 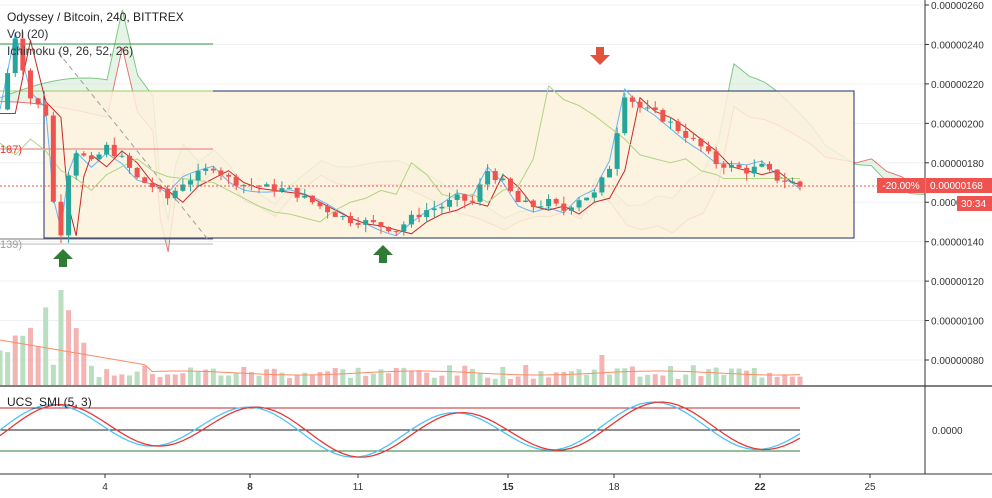 What do you see at coordinates (959, 185) in the screenshot?
I see `last-price-tag` at bounding box center [959, 185].